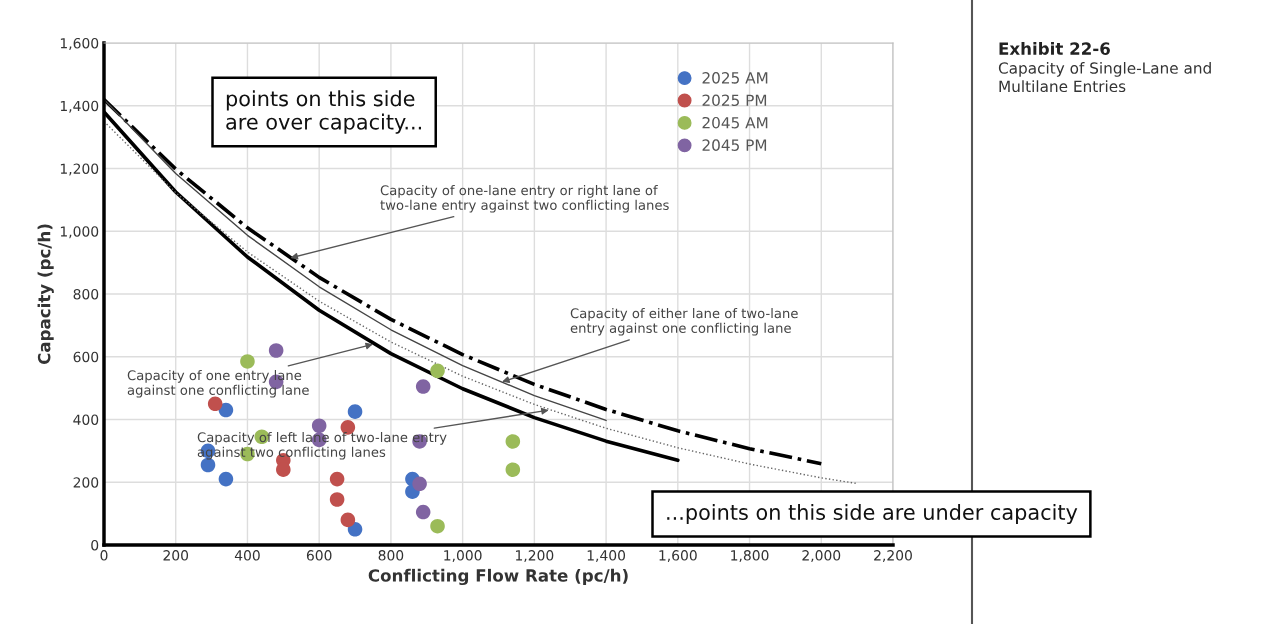 The image size is (1272, 624). I want to click on x-tick-label: 400, so click(247, 555).